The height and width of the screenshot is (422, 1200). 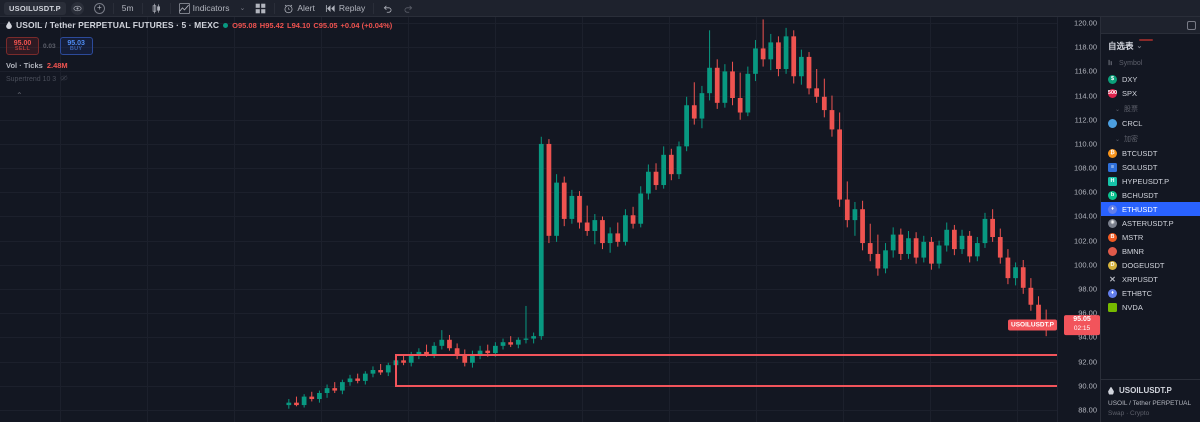 I want to click on buy-label: BUY, so click(x=76, y=48).